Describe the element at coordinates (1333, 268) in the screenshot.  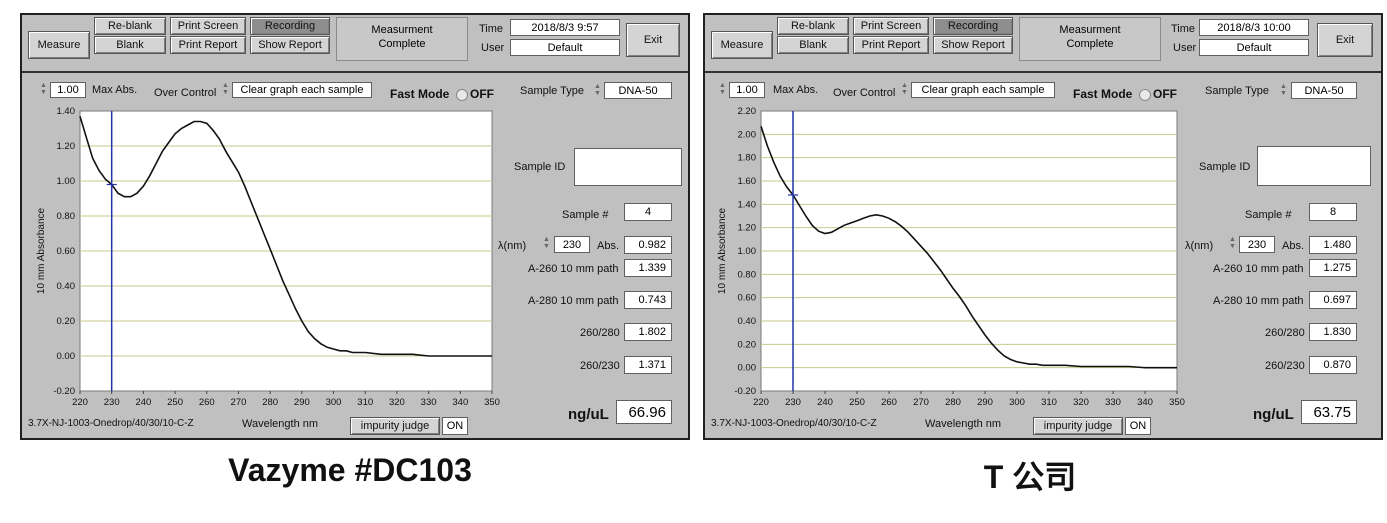
I see `a260-value: 1.275` at that location.